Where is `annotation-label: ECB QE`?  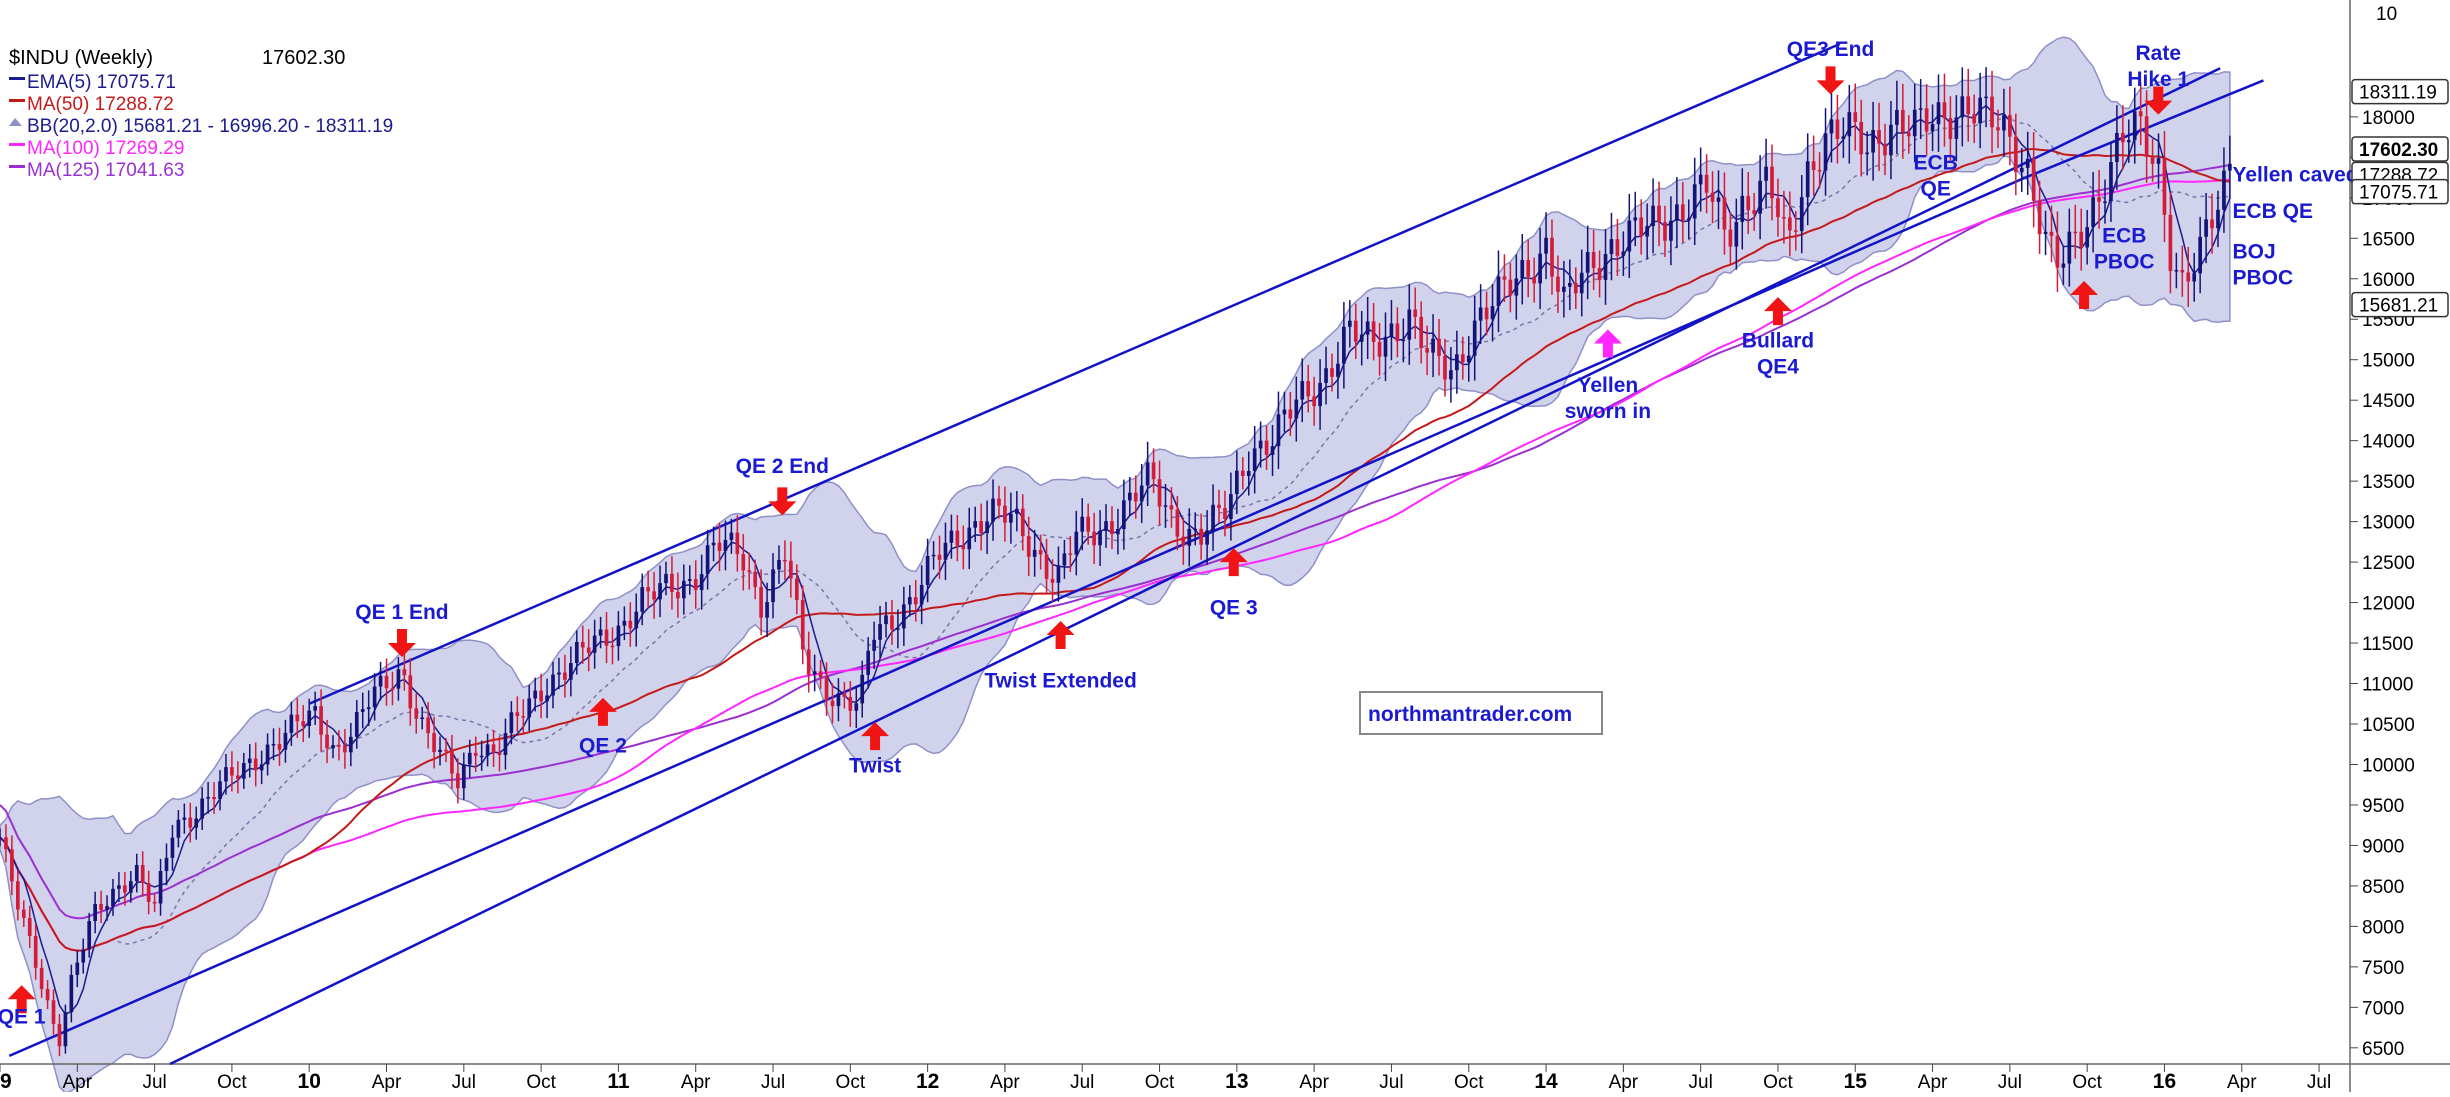 annotation-label: ECB QE is located at coordinates (2273, 211).